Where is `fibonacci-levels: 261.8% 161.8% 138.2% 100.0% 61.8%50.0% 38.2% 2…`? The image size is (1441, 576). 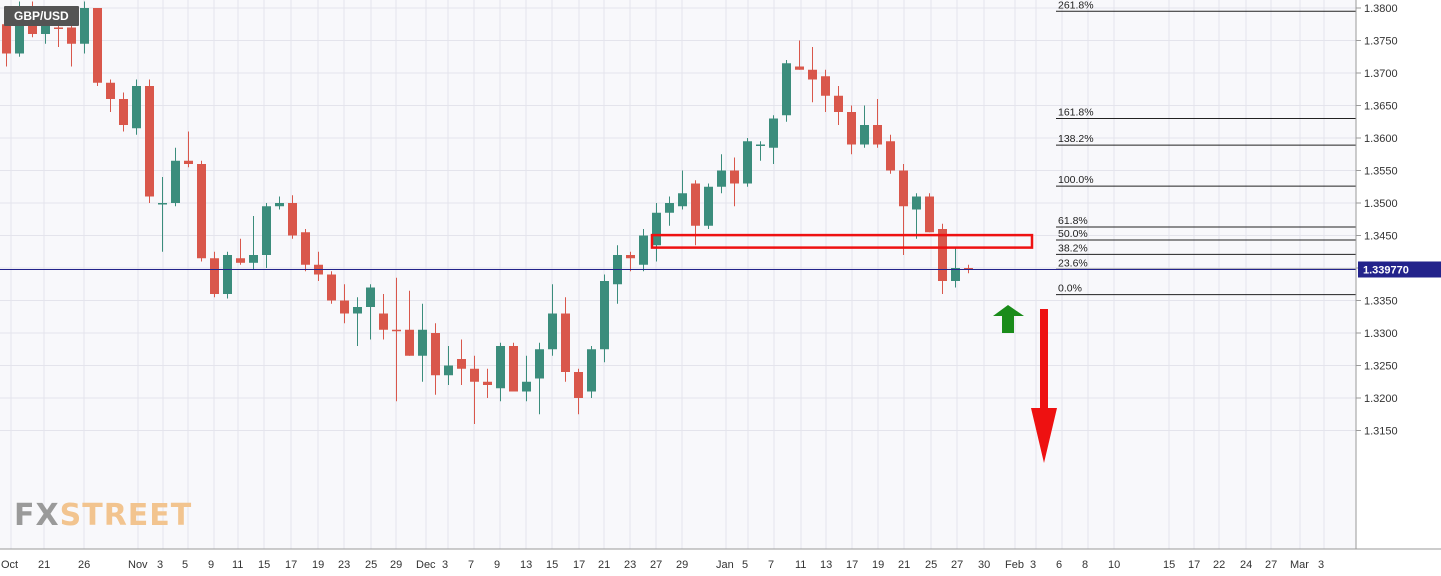 fibonacci-levels: 261.8% 161.8% 138.2% 100.0% 61.8%50.0% 38.2% 2… is located at coordinates (1206, 148).